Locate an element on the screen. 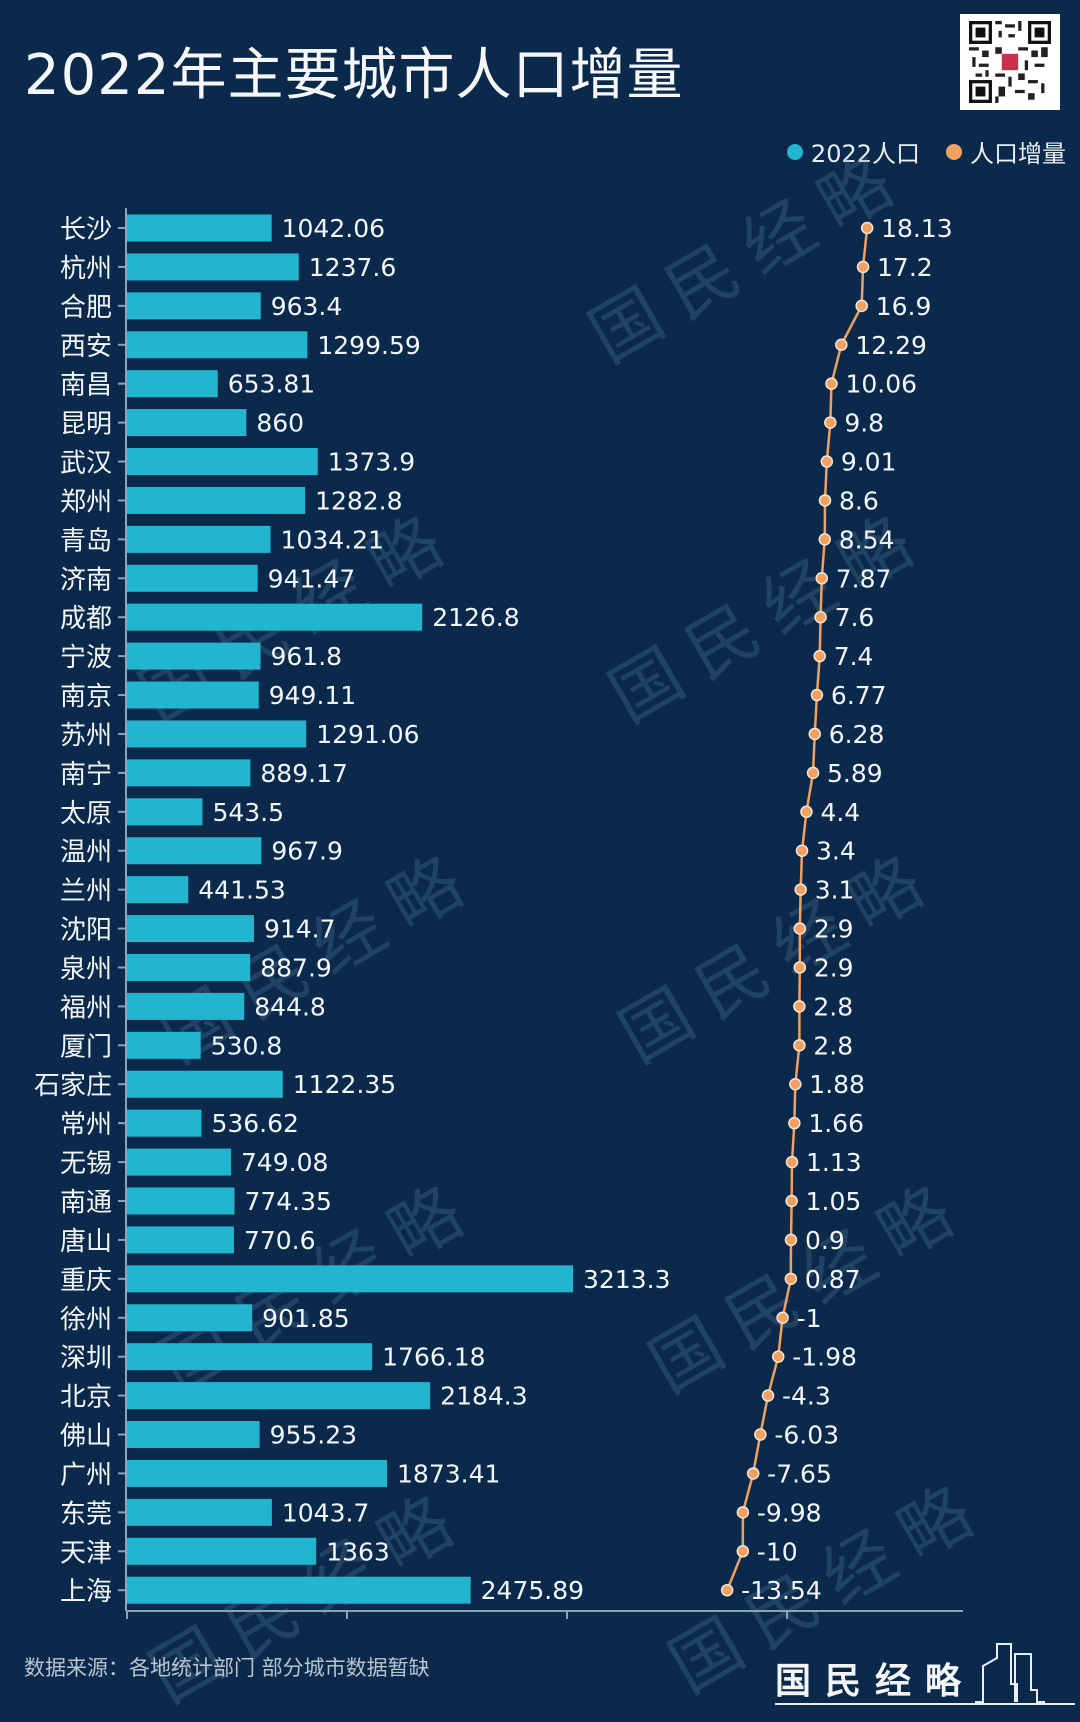 Image resolution: width=1080 pixels, height=1722 pixels. bar-value-label: 1766.18 is located at coordinates (433, 1357).